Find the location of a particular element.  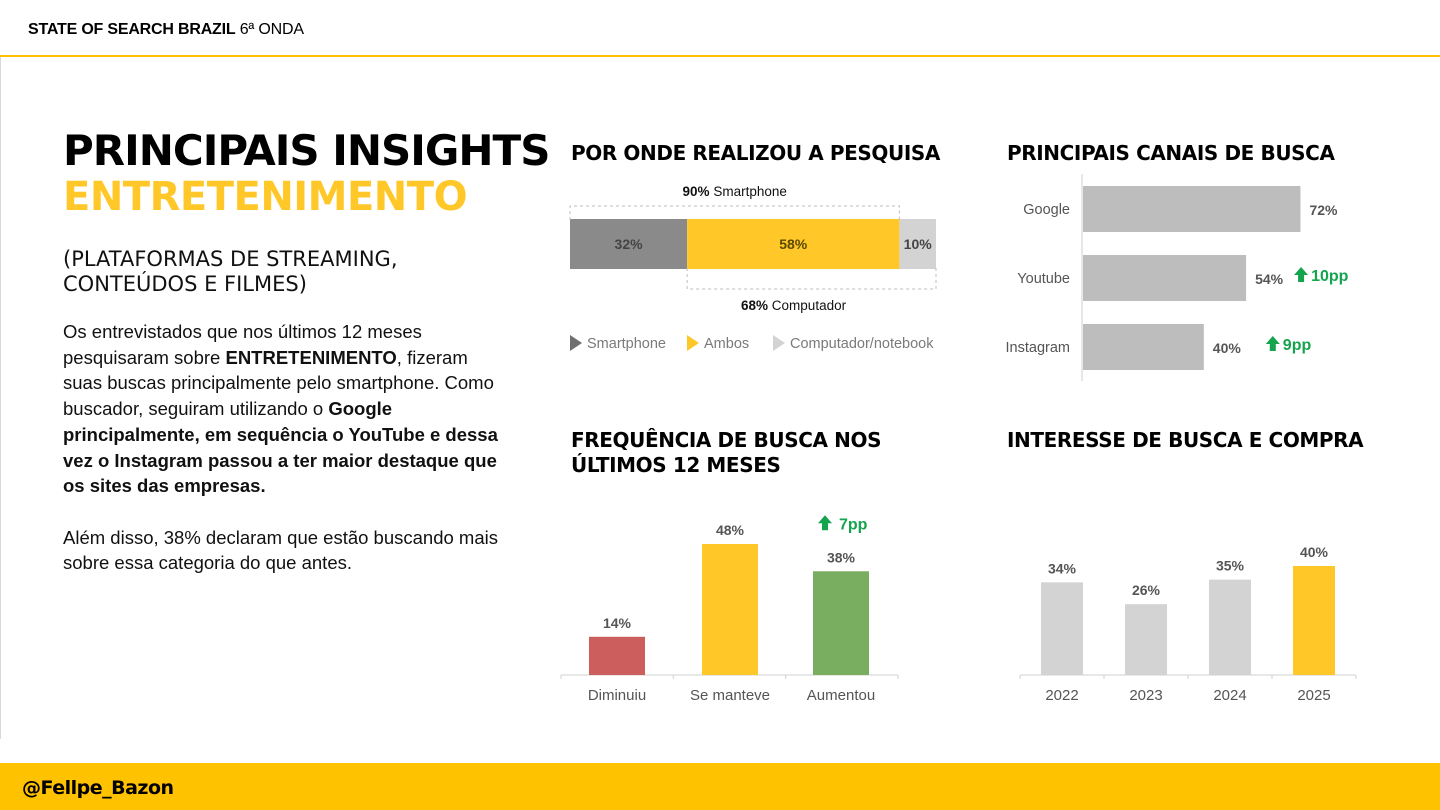

smartphone-total-label: 90% Smartphone is located at coordinates (735, 191).